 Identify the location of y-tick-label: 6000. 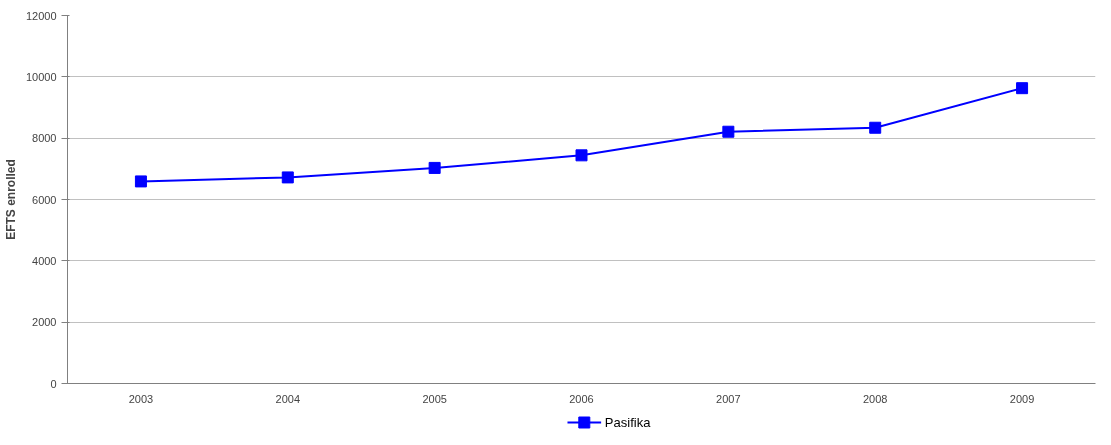
(44, 199).